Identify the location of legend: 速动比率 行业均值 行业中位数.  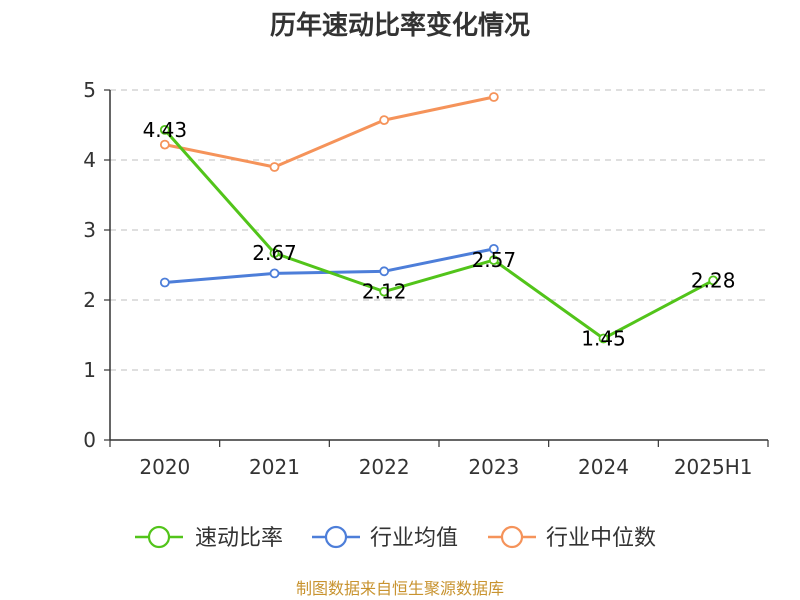
(395, 538).